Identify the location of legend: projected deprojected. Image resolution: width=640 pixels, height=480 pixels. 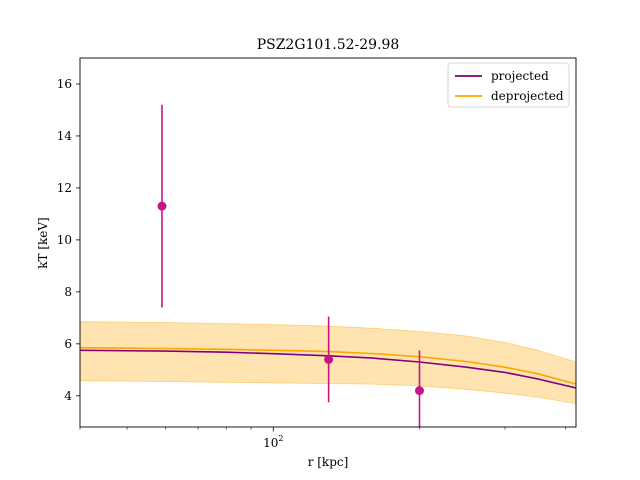
(508, 85).